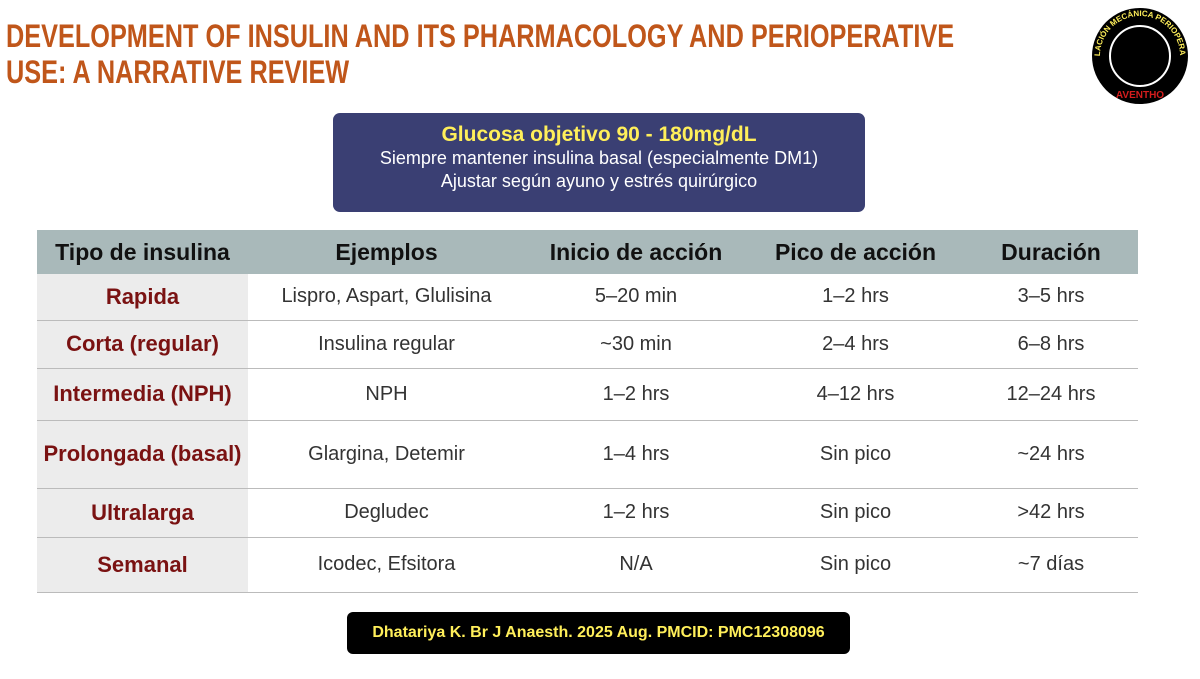 This screenshot has height=679, width=1200. Describe the element at coordinates (178, 72) in the screenshot. I see `title-line: USE: A NARRATIVE REVIEW` at that location.